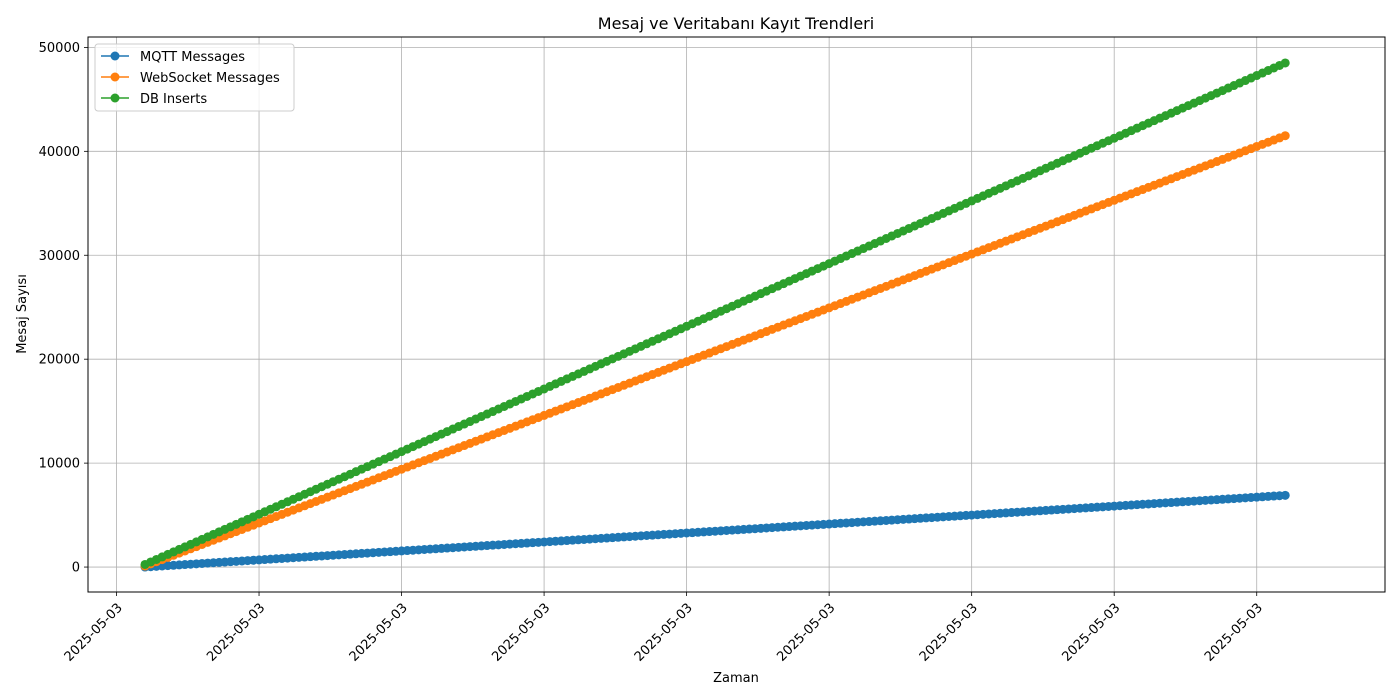 This screenshot has width=1400, height=700. Describe the element at coordinates (736, 678) in the screenshot. I see `x-axis-label: Zaman` at that location.